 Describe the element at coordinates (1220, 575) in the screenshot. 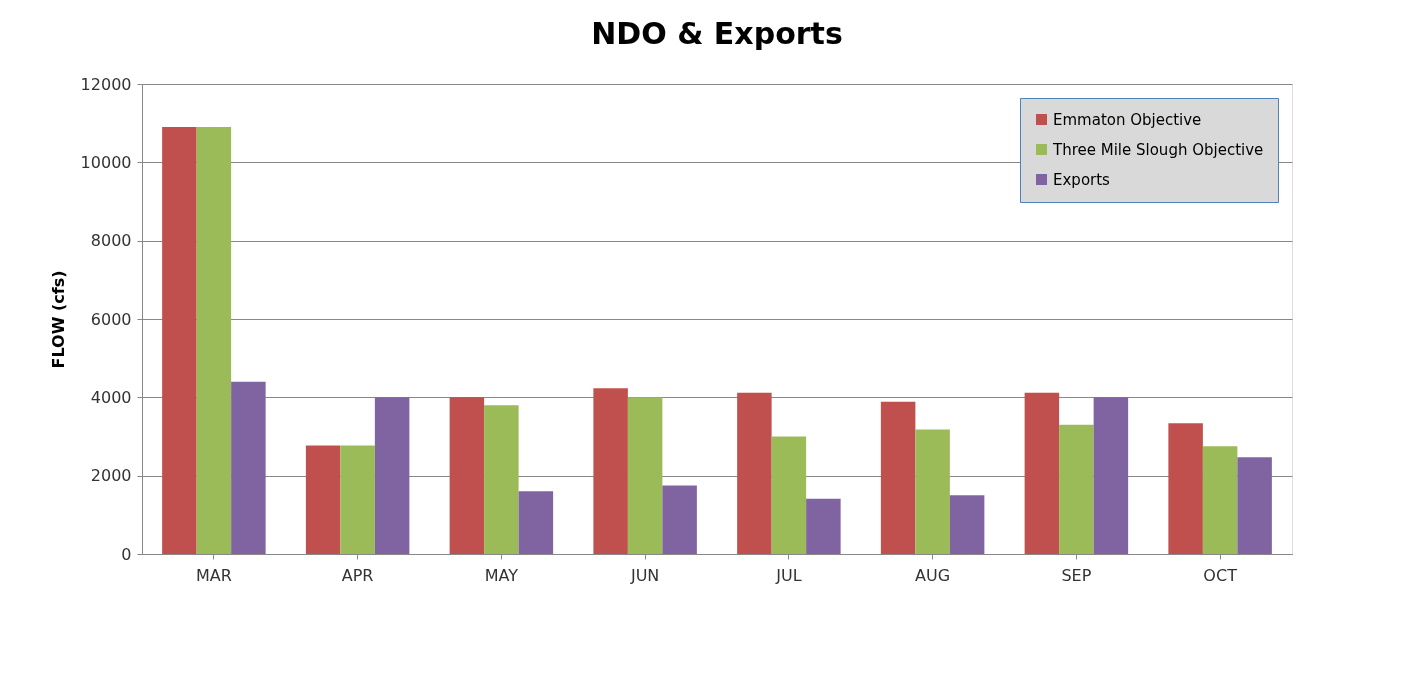

I see `x-tick-label: OCT` at that location.